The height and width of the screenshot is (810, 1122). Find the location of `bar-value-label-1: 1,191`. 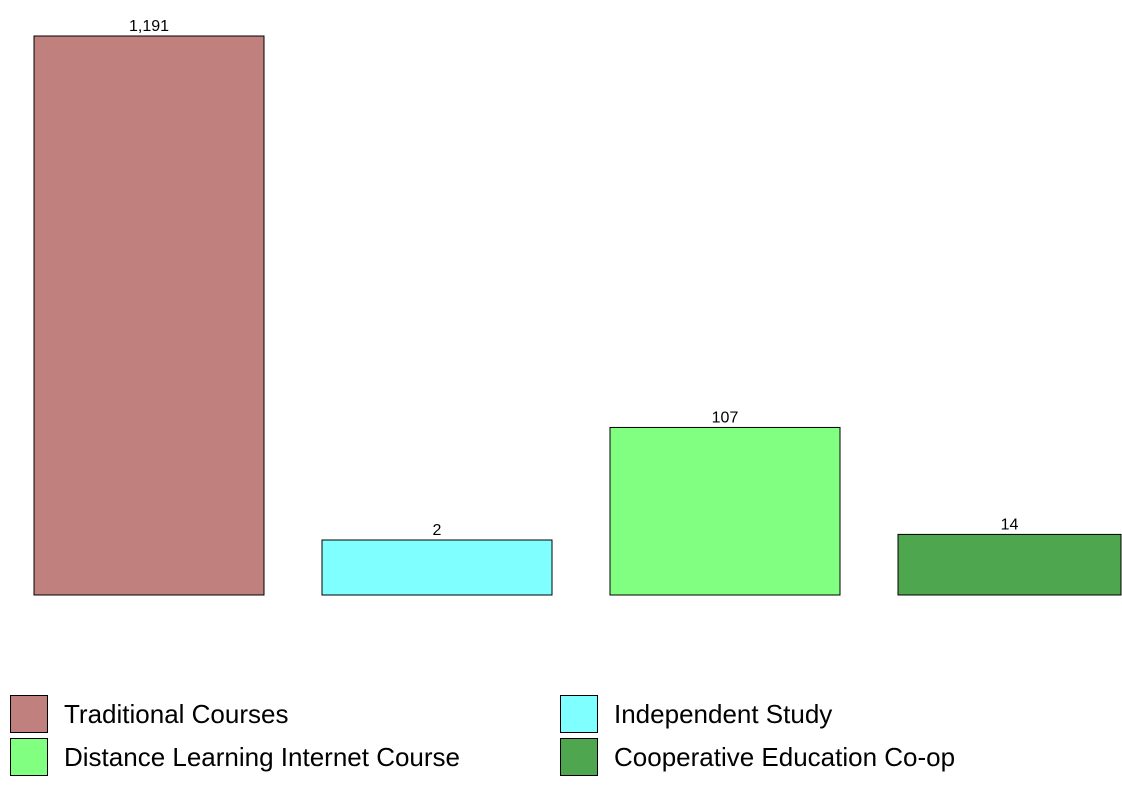

bar-value-label-1: 1,191 is located at coordinates (149, 26).